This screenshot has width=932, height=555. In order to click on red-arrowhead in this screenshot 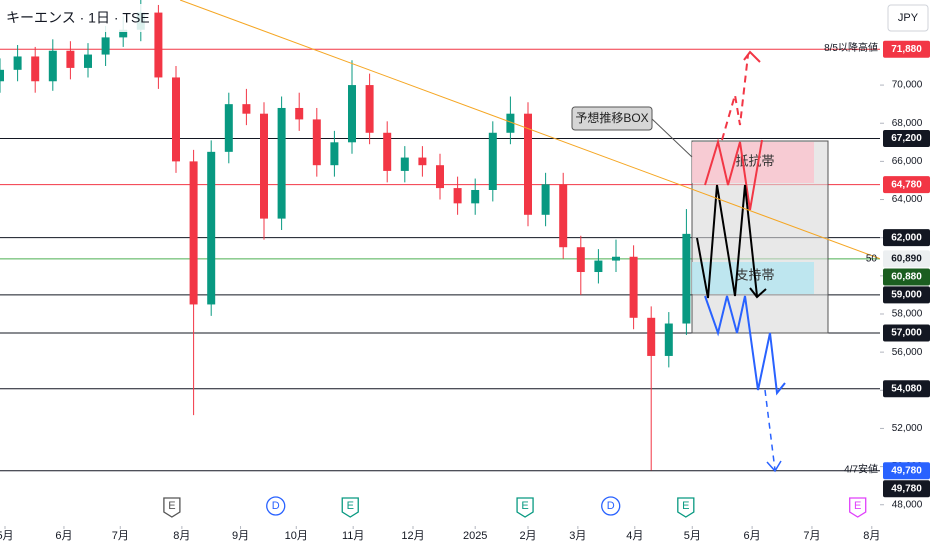, I will do `click(752, 56)`.